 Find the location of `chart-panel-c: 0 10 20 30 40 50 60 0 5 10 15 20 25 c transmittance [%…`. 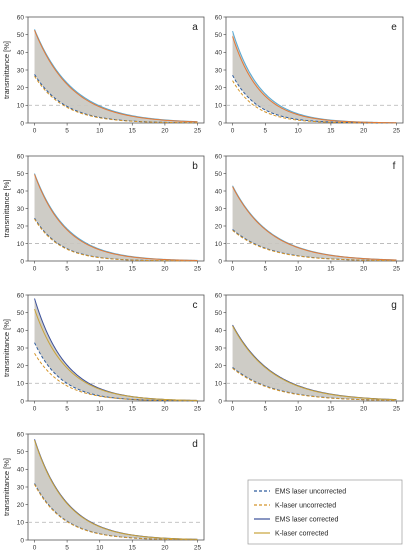

chart-panel-c: 0 10 20 30 40 50 60 0 5 10 15 20 25 c transmittance [%… is located at coordinates (103, 352).